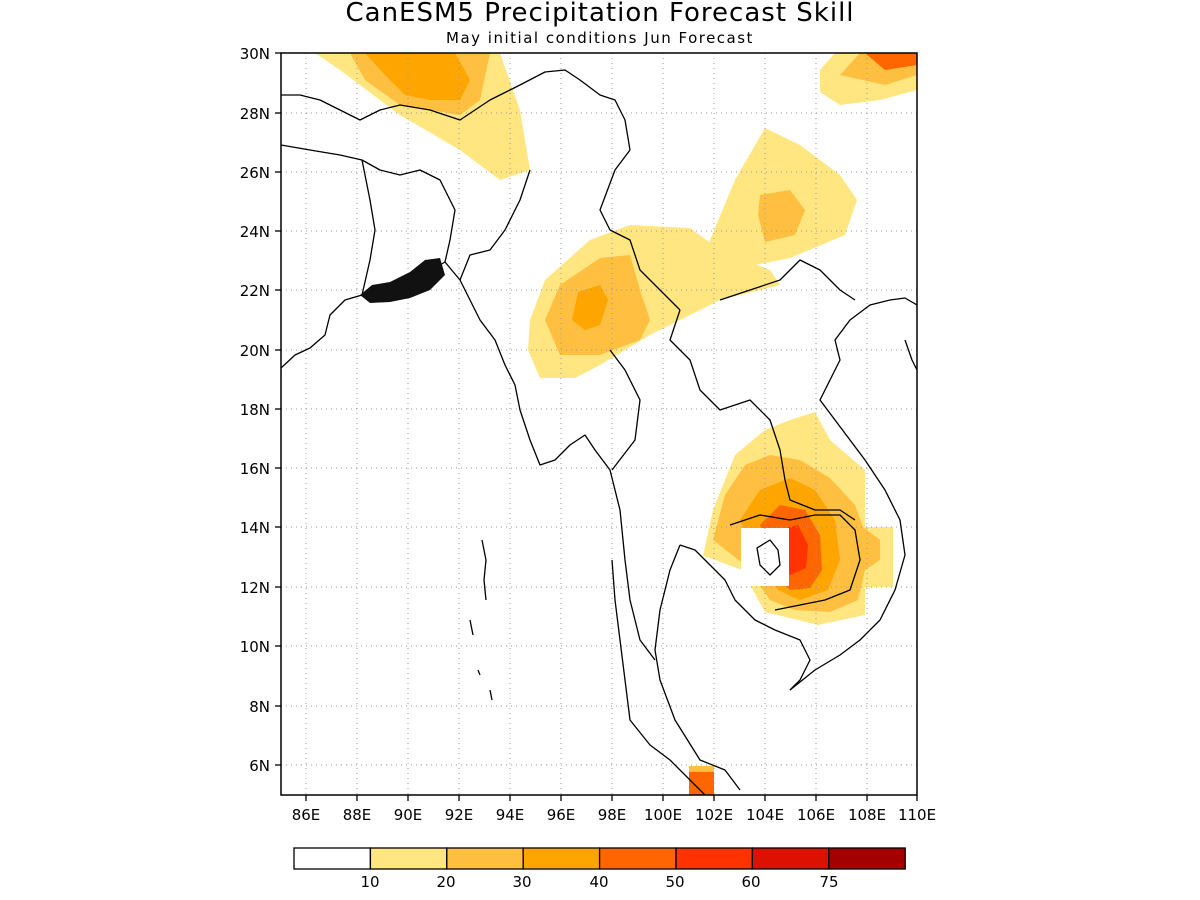  What do you see at coordinates (306, 815) in the screenshot?
I see `lon-tick-label: 86E` at bounding box center [306, 815].